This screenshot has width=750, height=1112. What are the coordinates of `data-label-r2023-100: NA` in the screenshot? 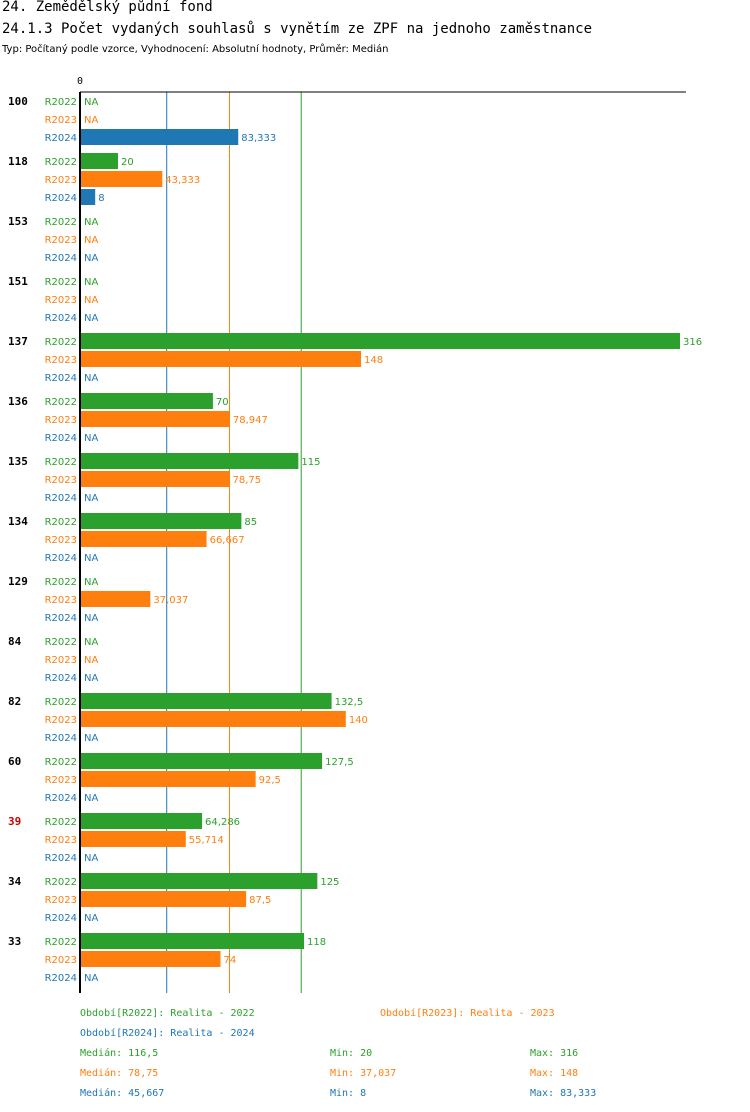 It's located at (91, 120).